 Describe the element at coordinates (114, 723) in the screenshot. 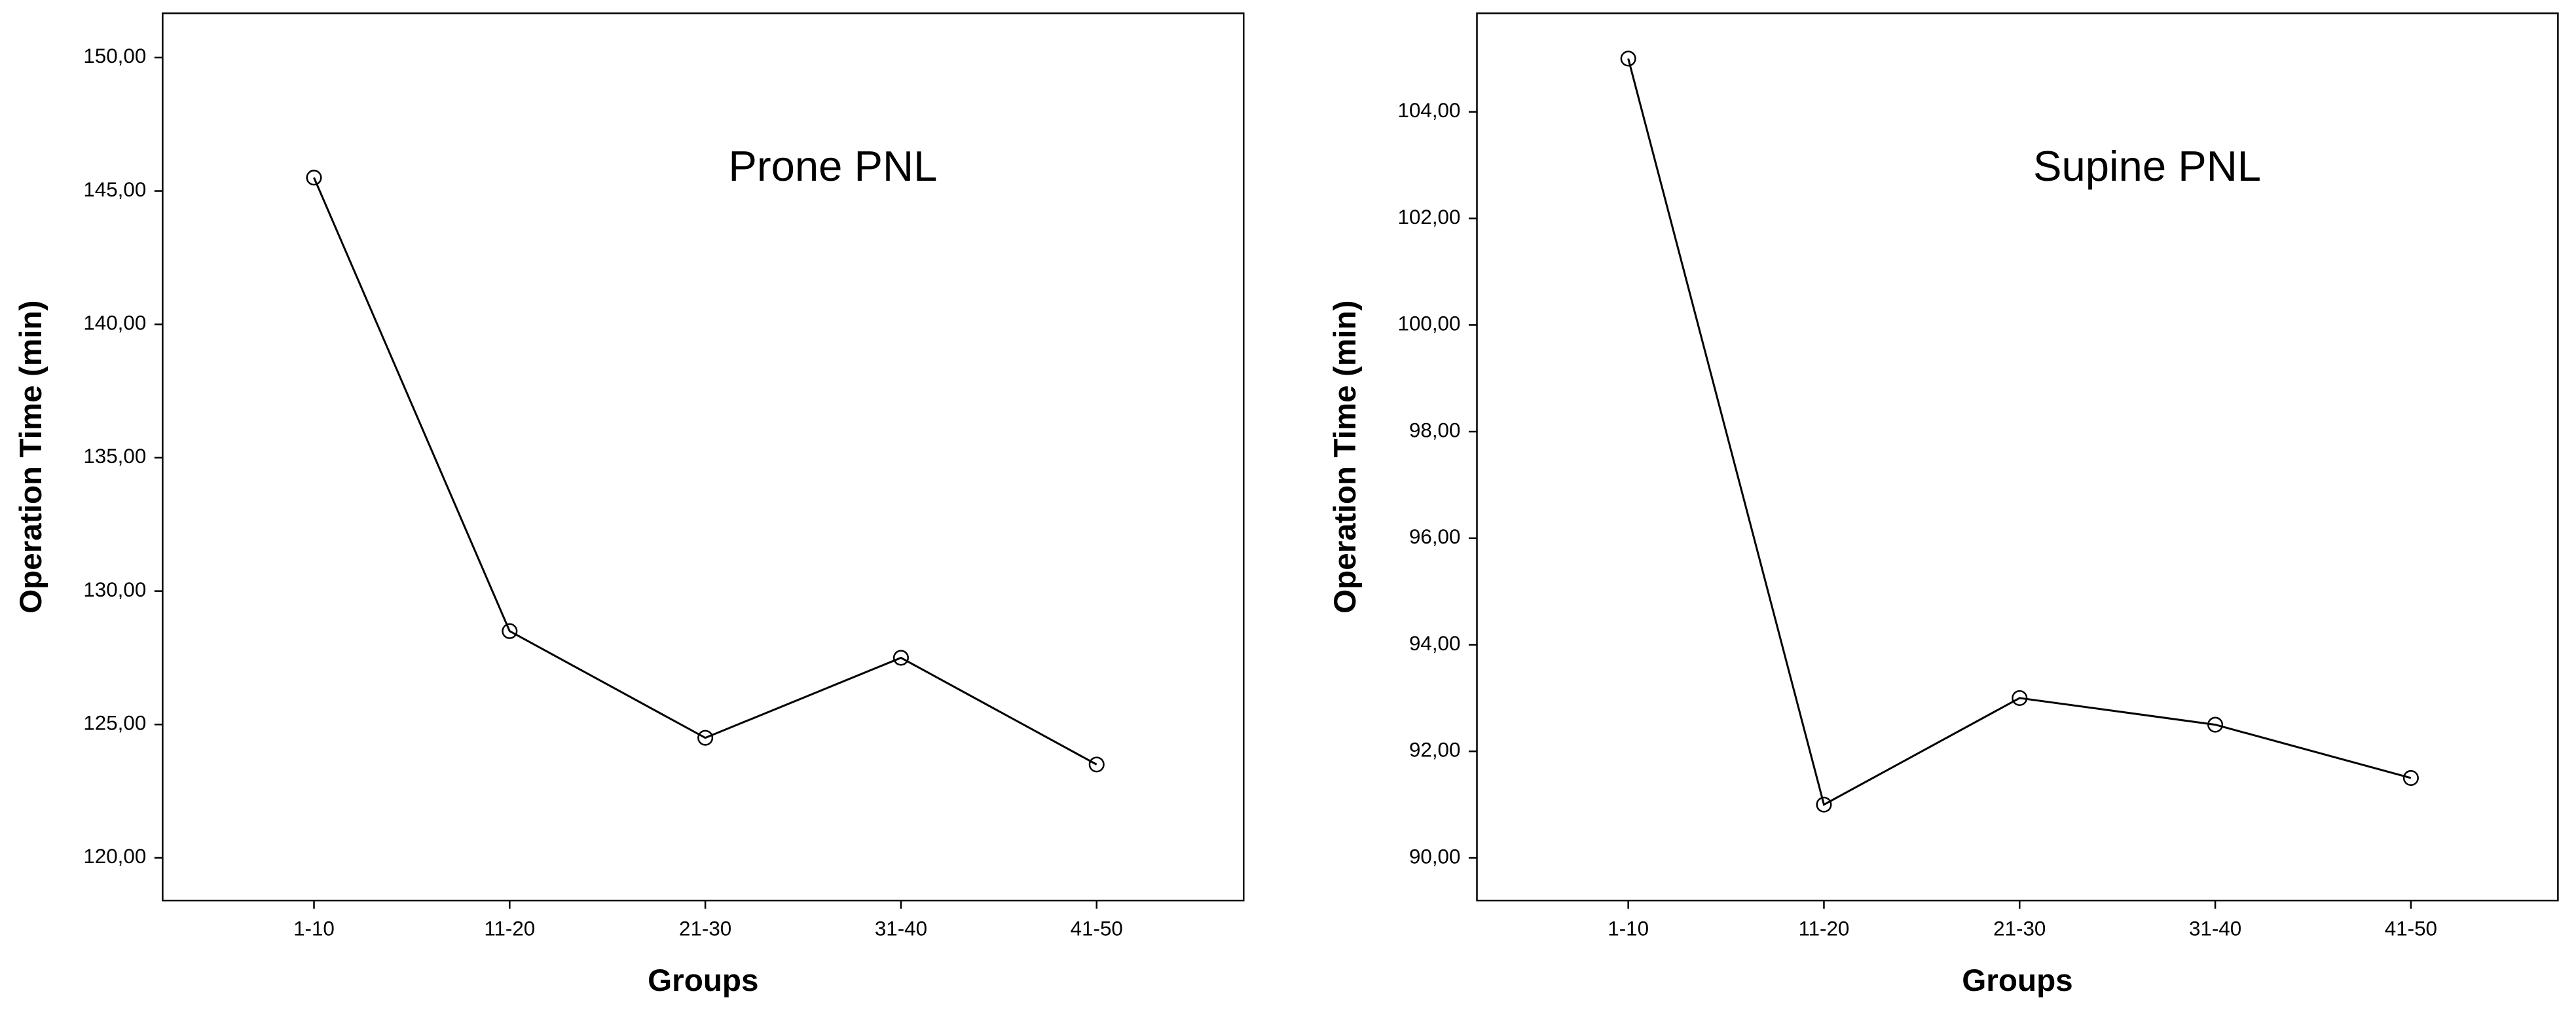

I see `y-tick-label: 125,00` at that location.